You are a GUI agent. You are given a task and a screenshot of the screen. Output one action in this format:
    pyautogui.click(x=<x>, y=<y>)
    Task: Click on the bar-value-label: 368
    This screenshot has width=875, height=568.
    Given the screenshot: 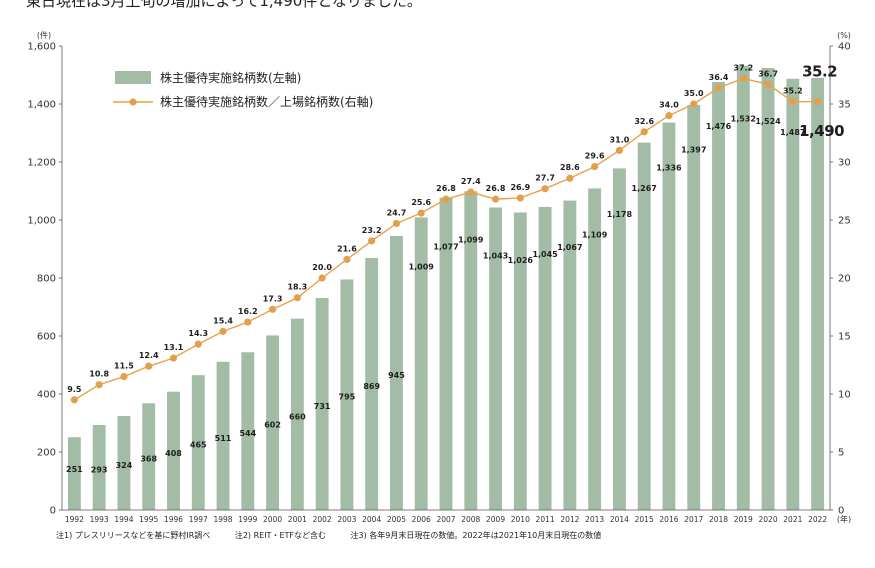 What is the action you would take?
    pyautogui.click(x=148, y=459)
    